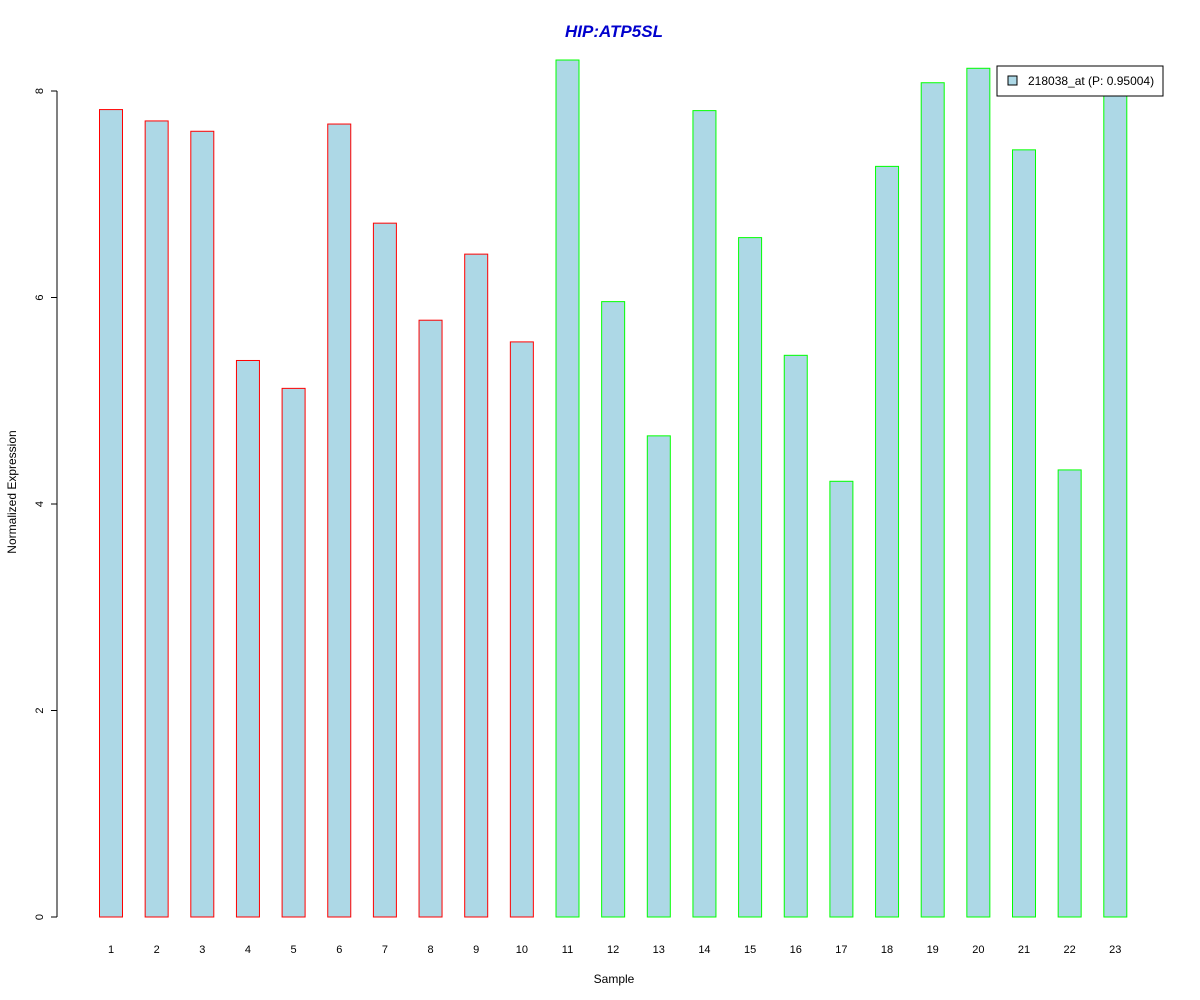 This screenshot has height=1000, width=1200. I want to click on x-tick-label: 8, so click(430, 950).